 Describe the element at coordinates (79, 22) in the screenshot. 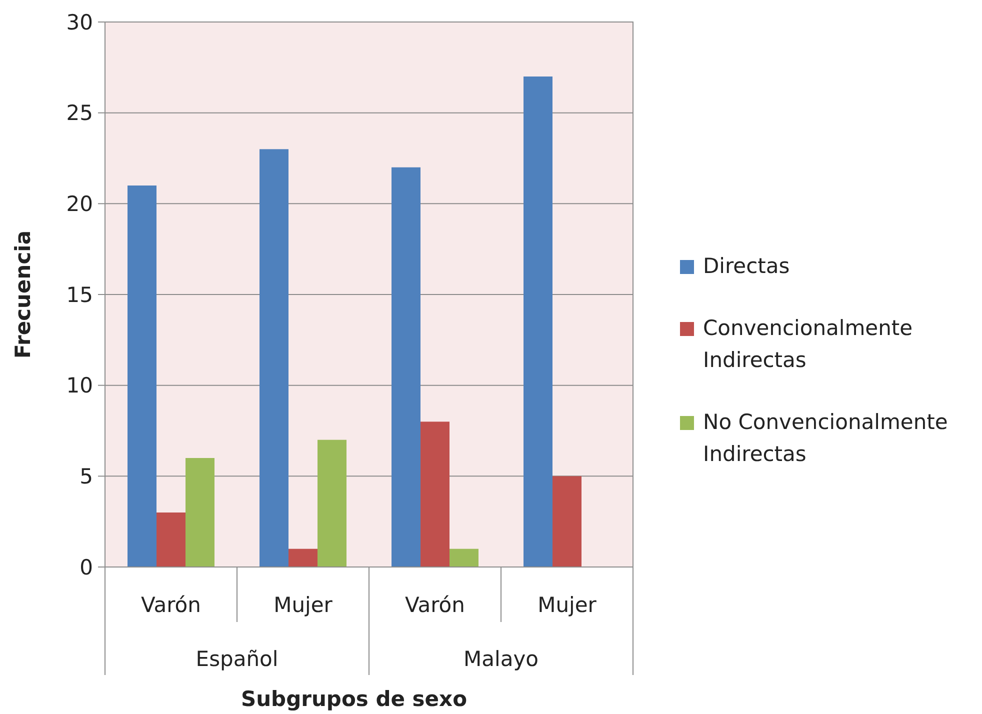

I see `y-tick-label: 30` at that location.